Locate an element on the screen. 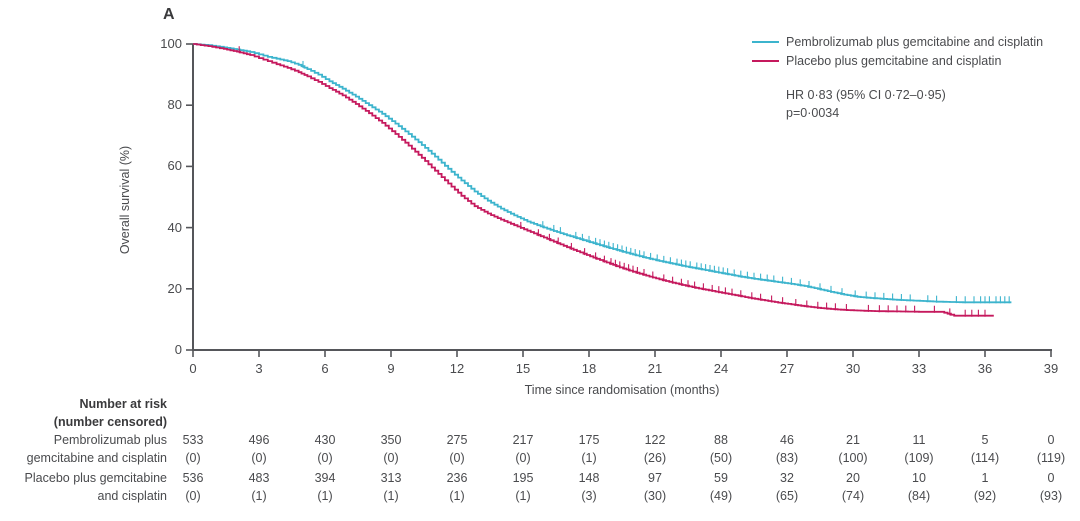 Image resolution: width=1080 pixels, height=521 pixels. at-risk-count: 97 is located at coordinates (655, 478).